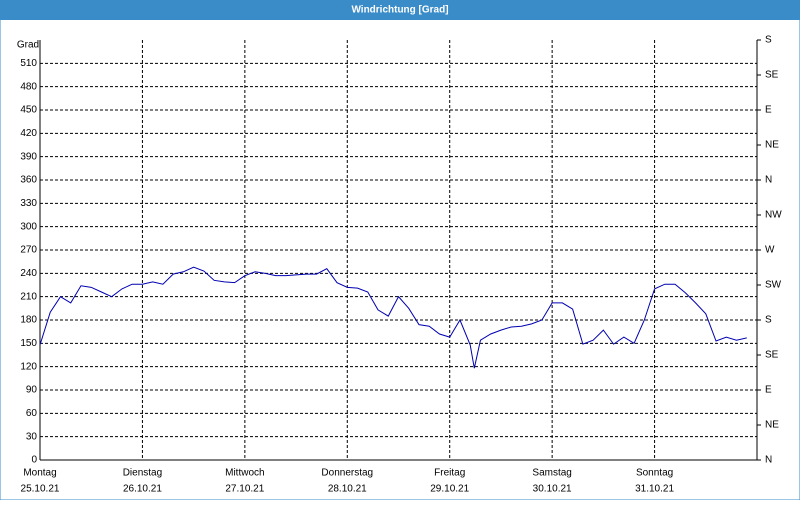  Describe the element at coordinates (551, 473) in the screenshot. I see `x-tick-label: Samstag` at that location.